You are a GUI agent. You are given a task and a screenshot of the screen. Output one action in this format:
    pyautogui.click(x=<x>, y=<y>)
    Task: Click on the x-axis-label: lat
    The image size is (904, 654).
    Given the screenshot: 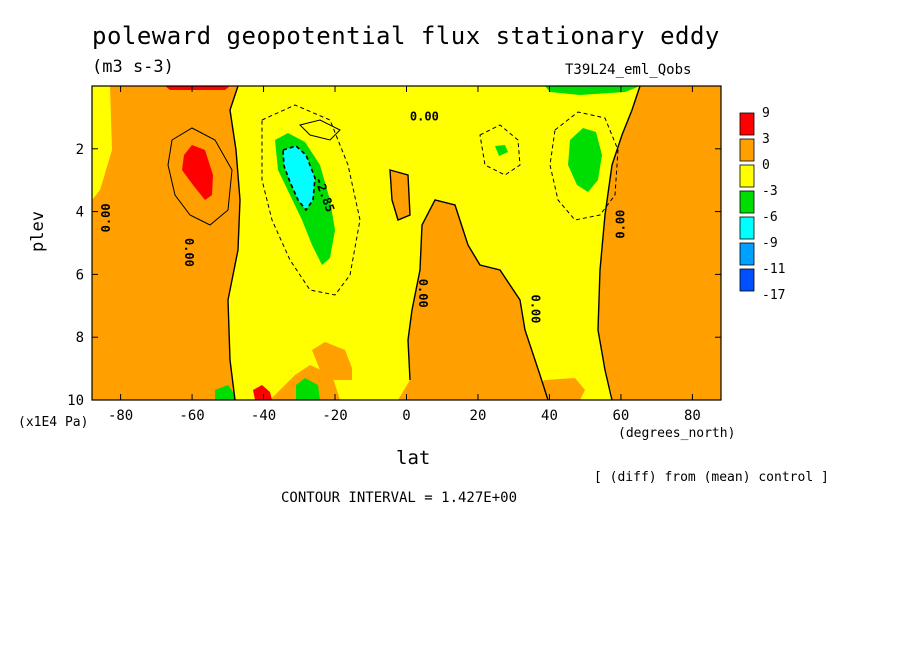 What is the action you would take?
    pyautogui.click(x=413, y=458)
    